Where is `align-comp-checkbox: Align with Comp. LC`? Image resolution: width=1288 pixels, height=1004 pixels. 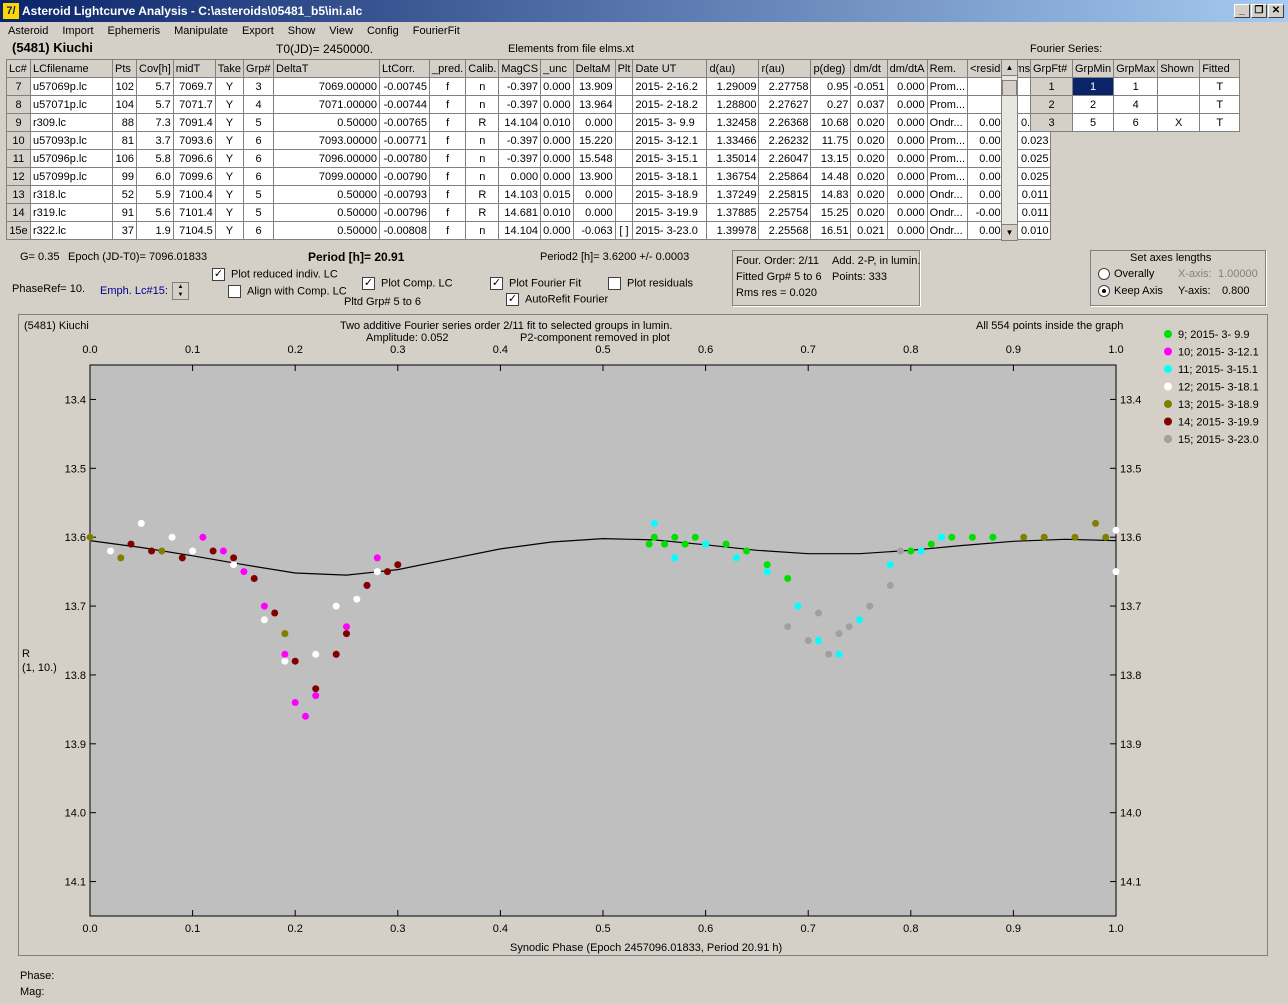
align-comp-checkbox: Align with Comp. LC is located at coordinates (287, 291).